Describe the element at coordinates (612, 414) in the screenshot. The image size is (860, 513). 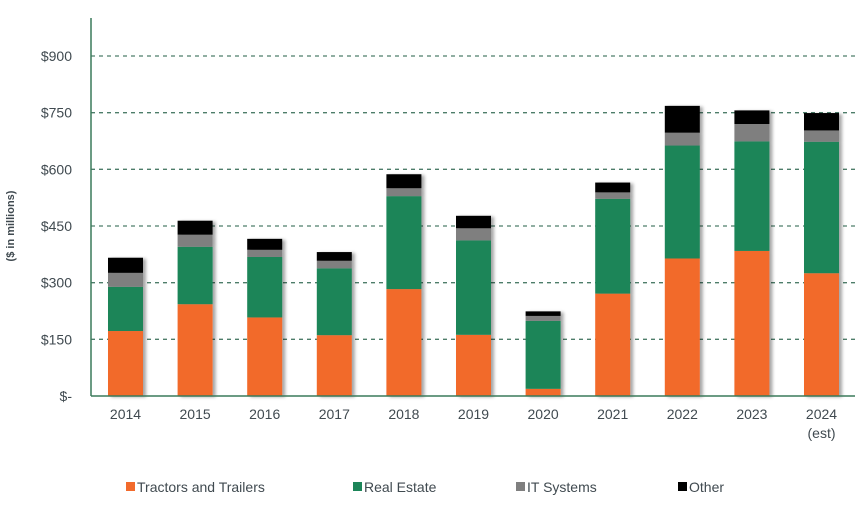
I see `x-tick-label: 2021` at that location.